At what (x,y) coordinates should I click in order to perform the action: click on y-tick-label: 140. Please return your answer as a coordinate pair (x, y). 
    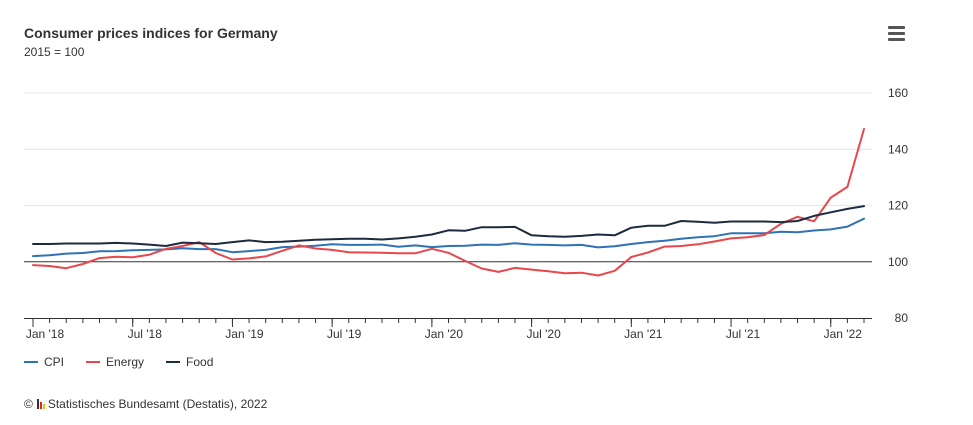
    Looking at the image, I should click on (898, 149).